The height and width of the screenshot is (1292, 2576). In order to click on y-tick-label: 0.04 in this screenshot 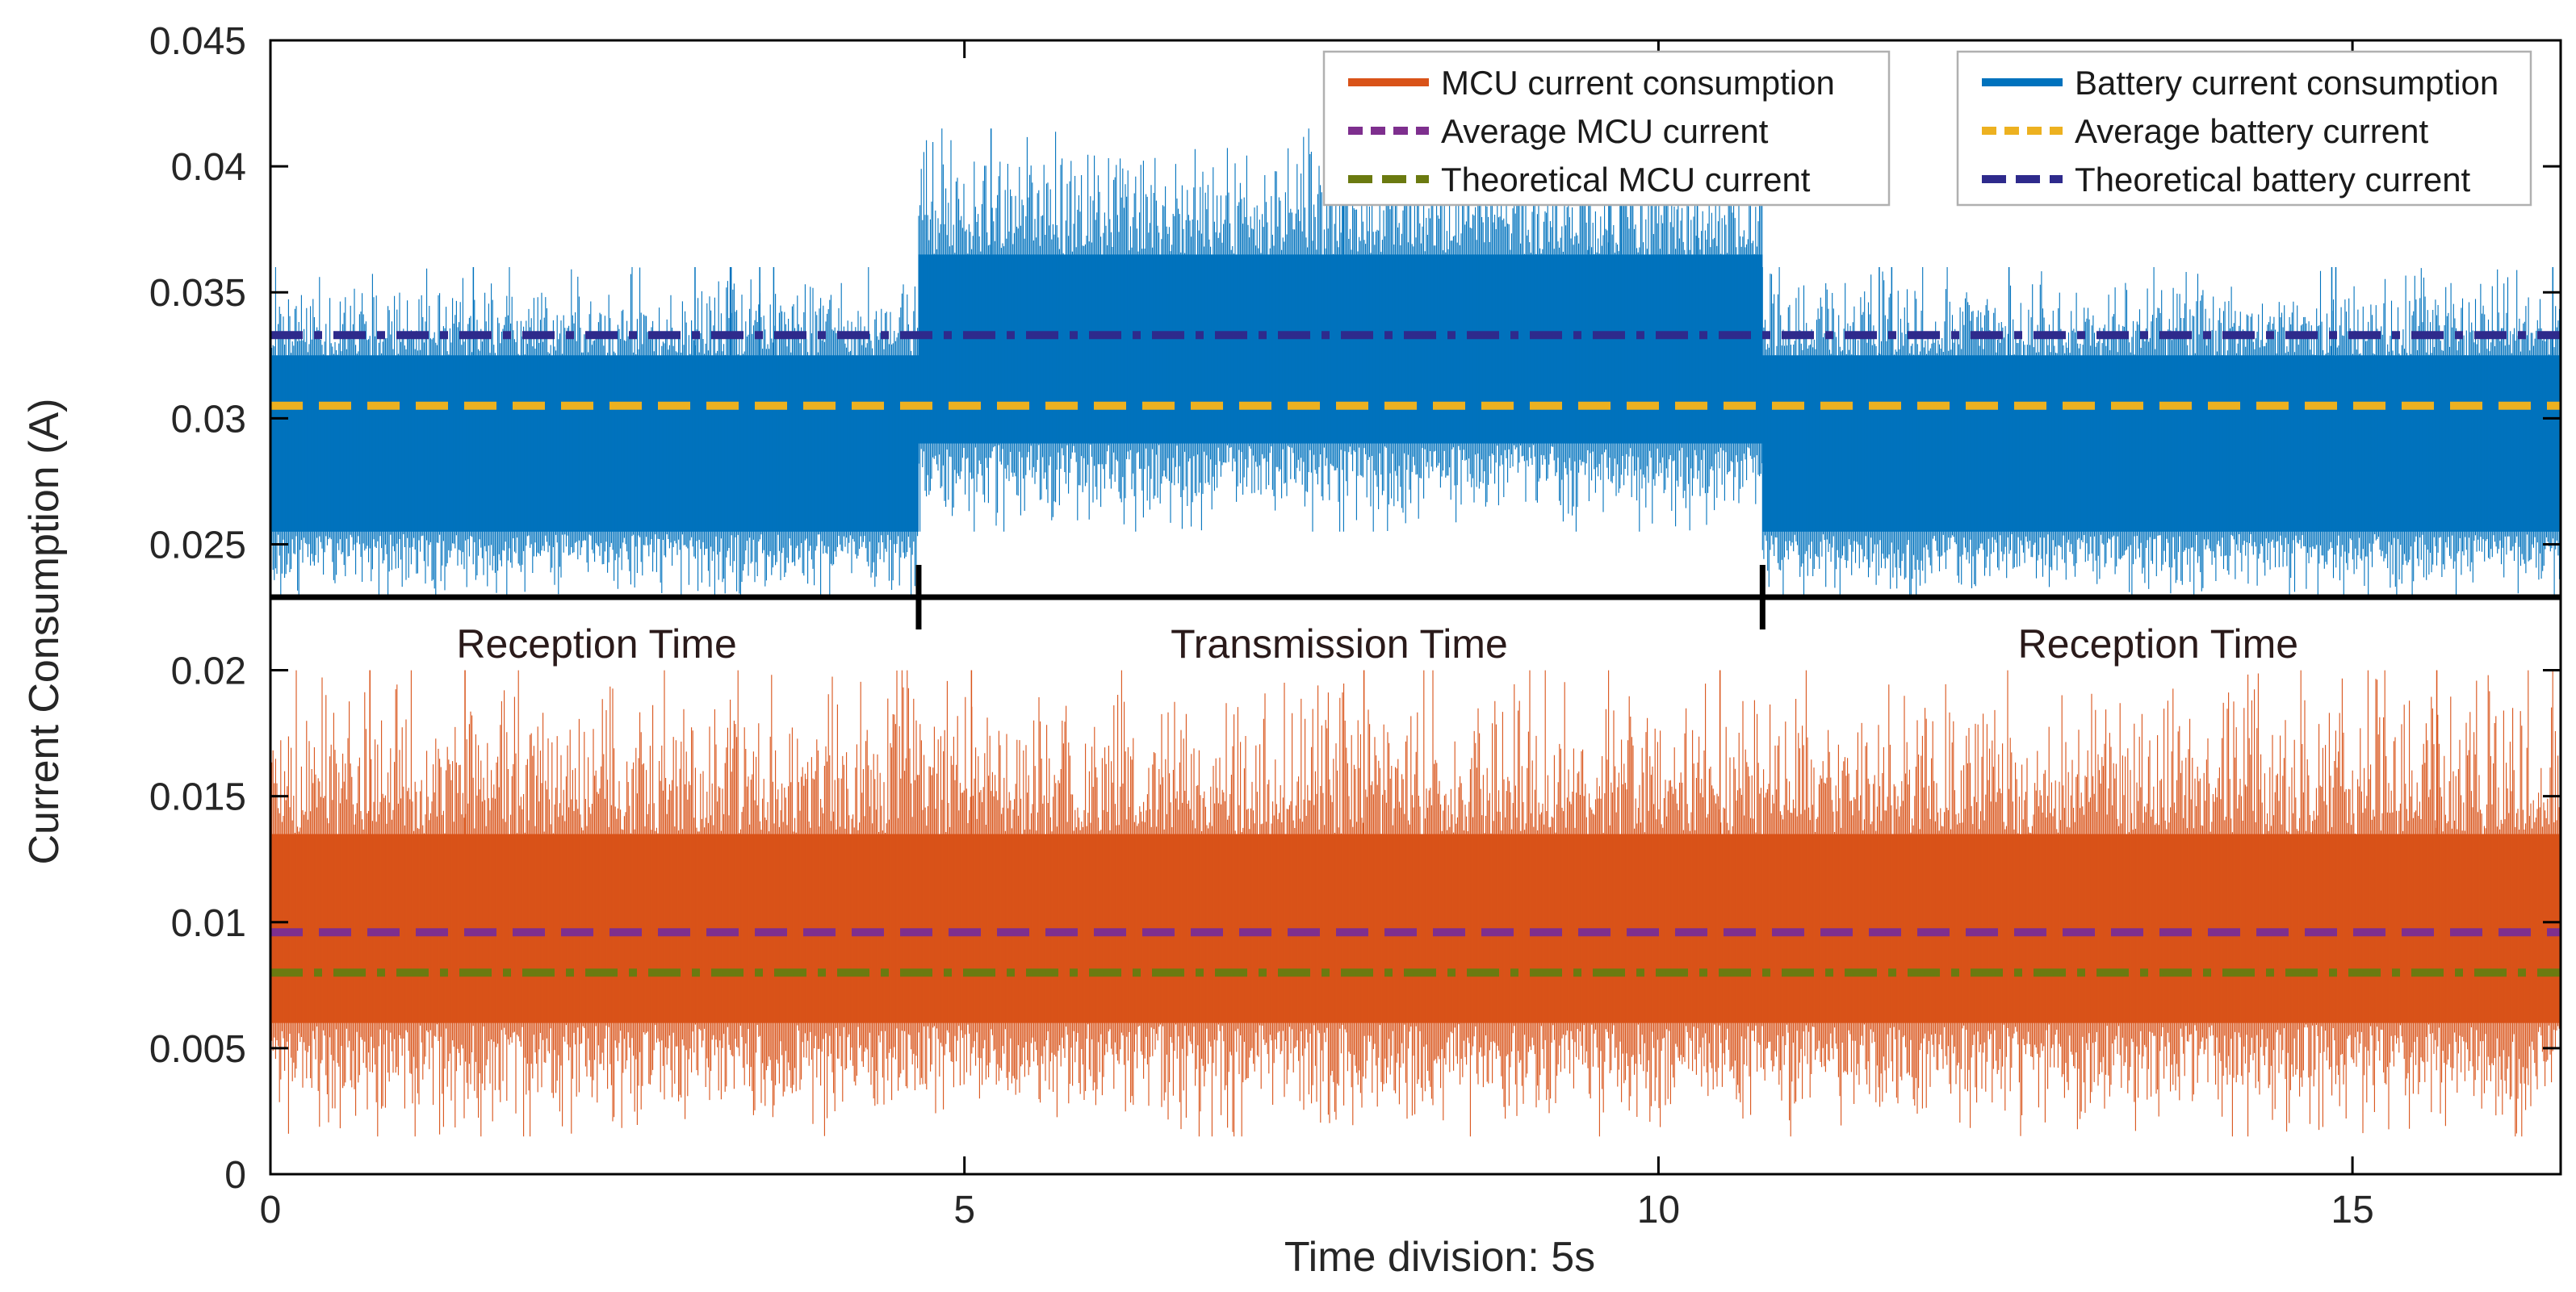, I will do `click(208, 168)`.